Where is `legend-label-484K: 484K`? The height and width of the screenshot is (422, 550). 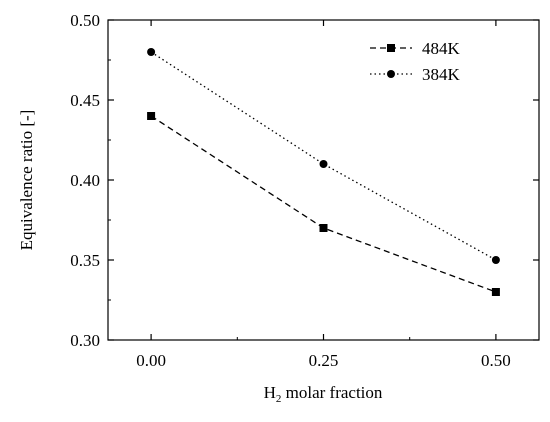
legend-label-484K: 484K is located at coordinates (441, 48).